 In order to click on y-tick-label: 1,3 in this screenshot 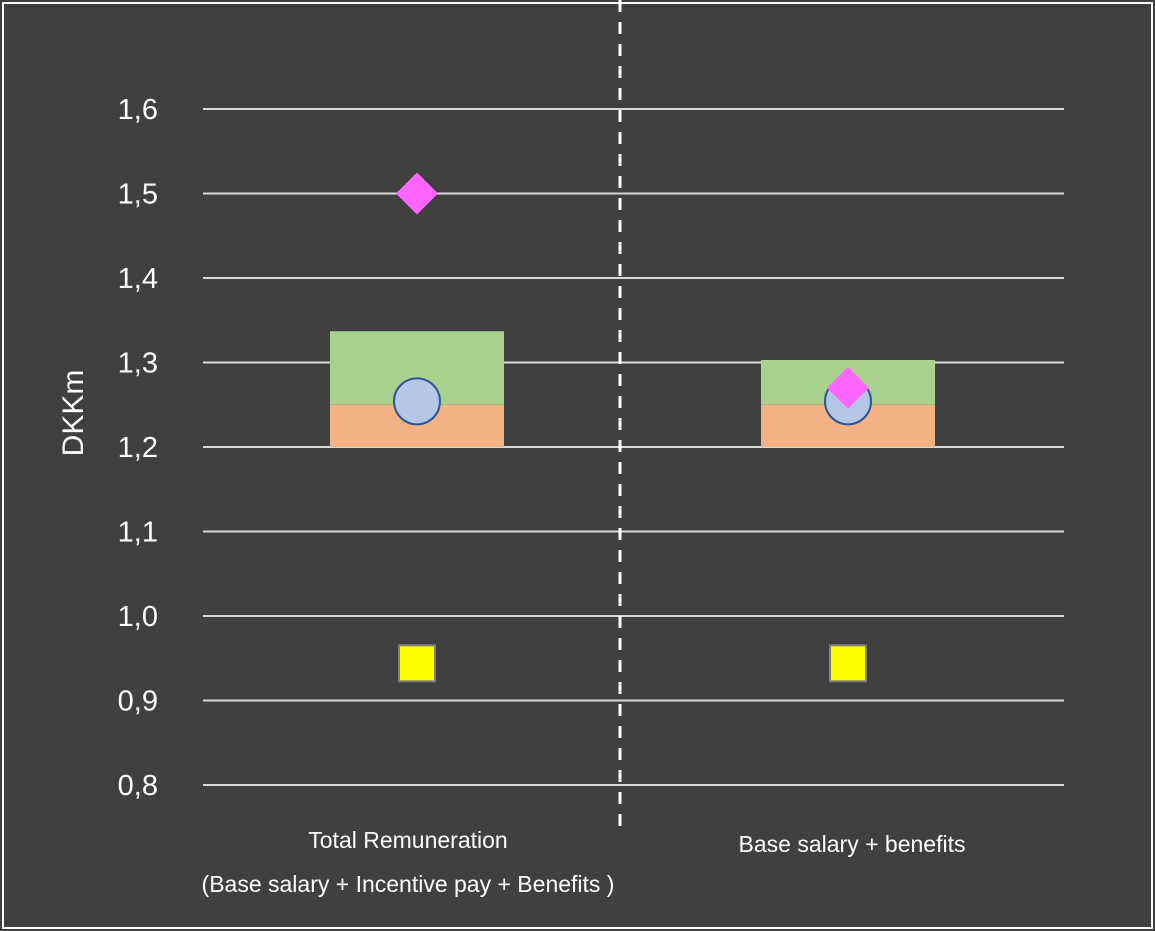, I will do `click(138, 364)`.